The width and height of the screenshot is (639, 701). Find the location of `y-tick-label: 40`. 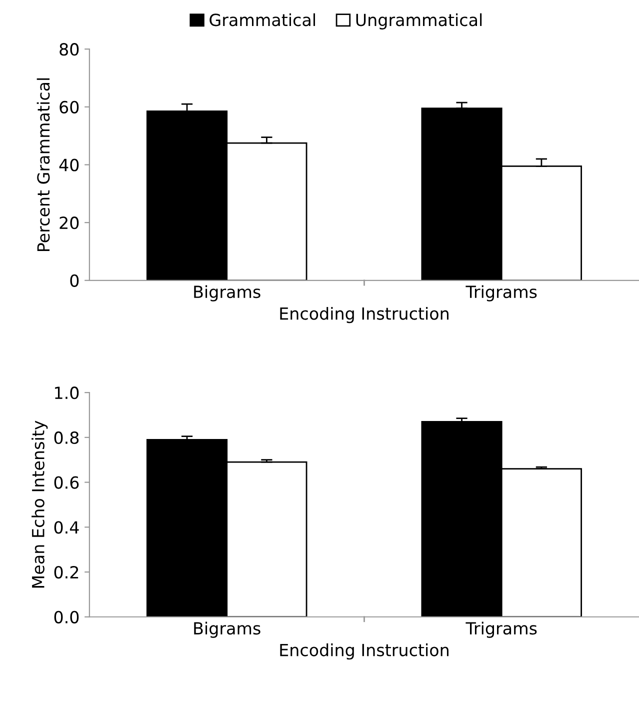

y-tick-label: 40 is located at coordinates (69, 165).